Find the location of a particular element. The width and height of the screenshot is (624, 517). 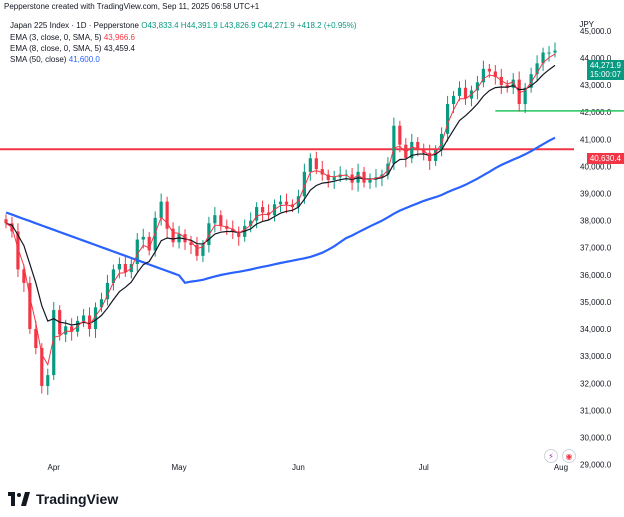

symbol-name: Japan 225 Index · 1D · Pepperstone is located at coordinates (74, 25).